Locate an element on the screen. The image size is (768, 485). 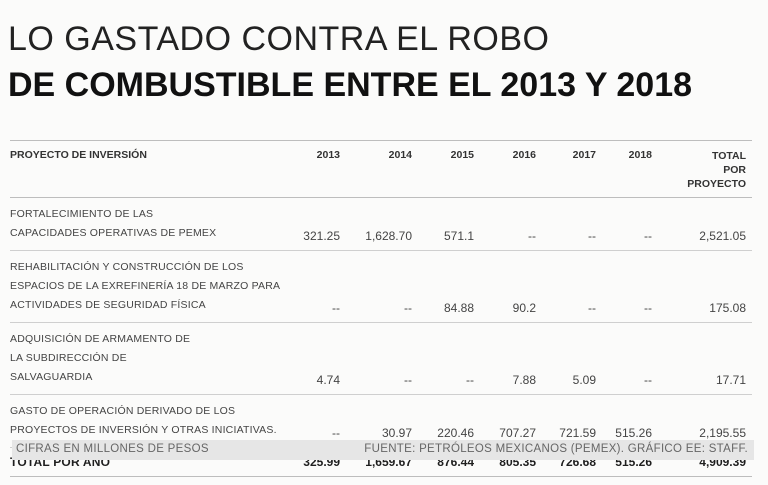
column-header-total: TOTAL POR PROYECTO is located at coordinates (705, 169).